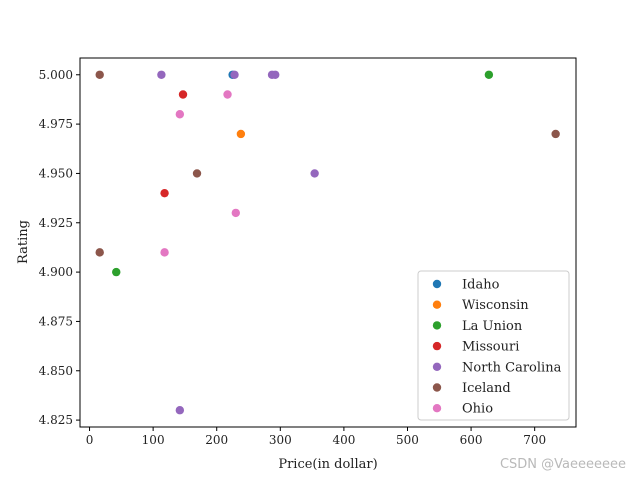  Describe the element at coordinates (56, 420) in the screenshot. I see `y-tick-label: 4.825` at that location.